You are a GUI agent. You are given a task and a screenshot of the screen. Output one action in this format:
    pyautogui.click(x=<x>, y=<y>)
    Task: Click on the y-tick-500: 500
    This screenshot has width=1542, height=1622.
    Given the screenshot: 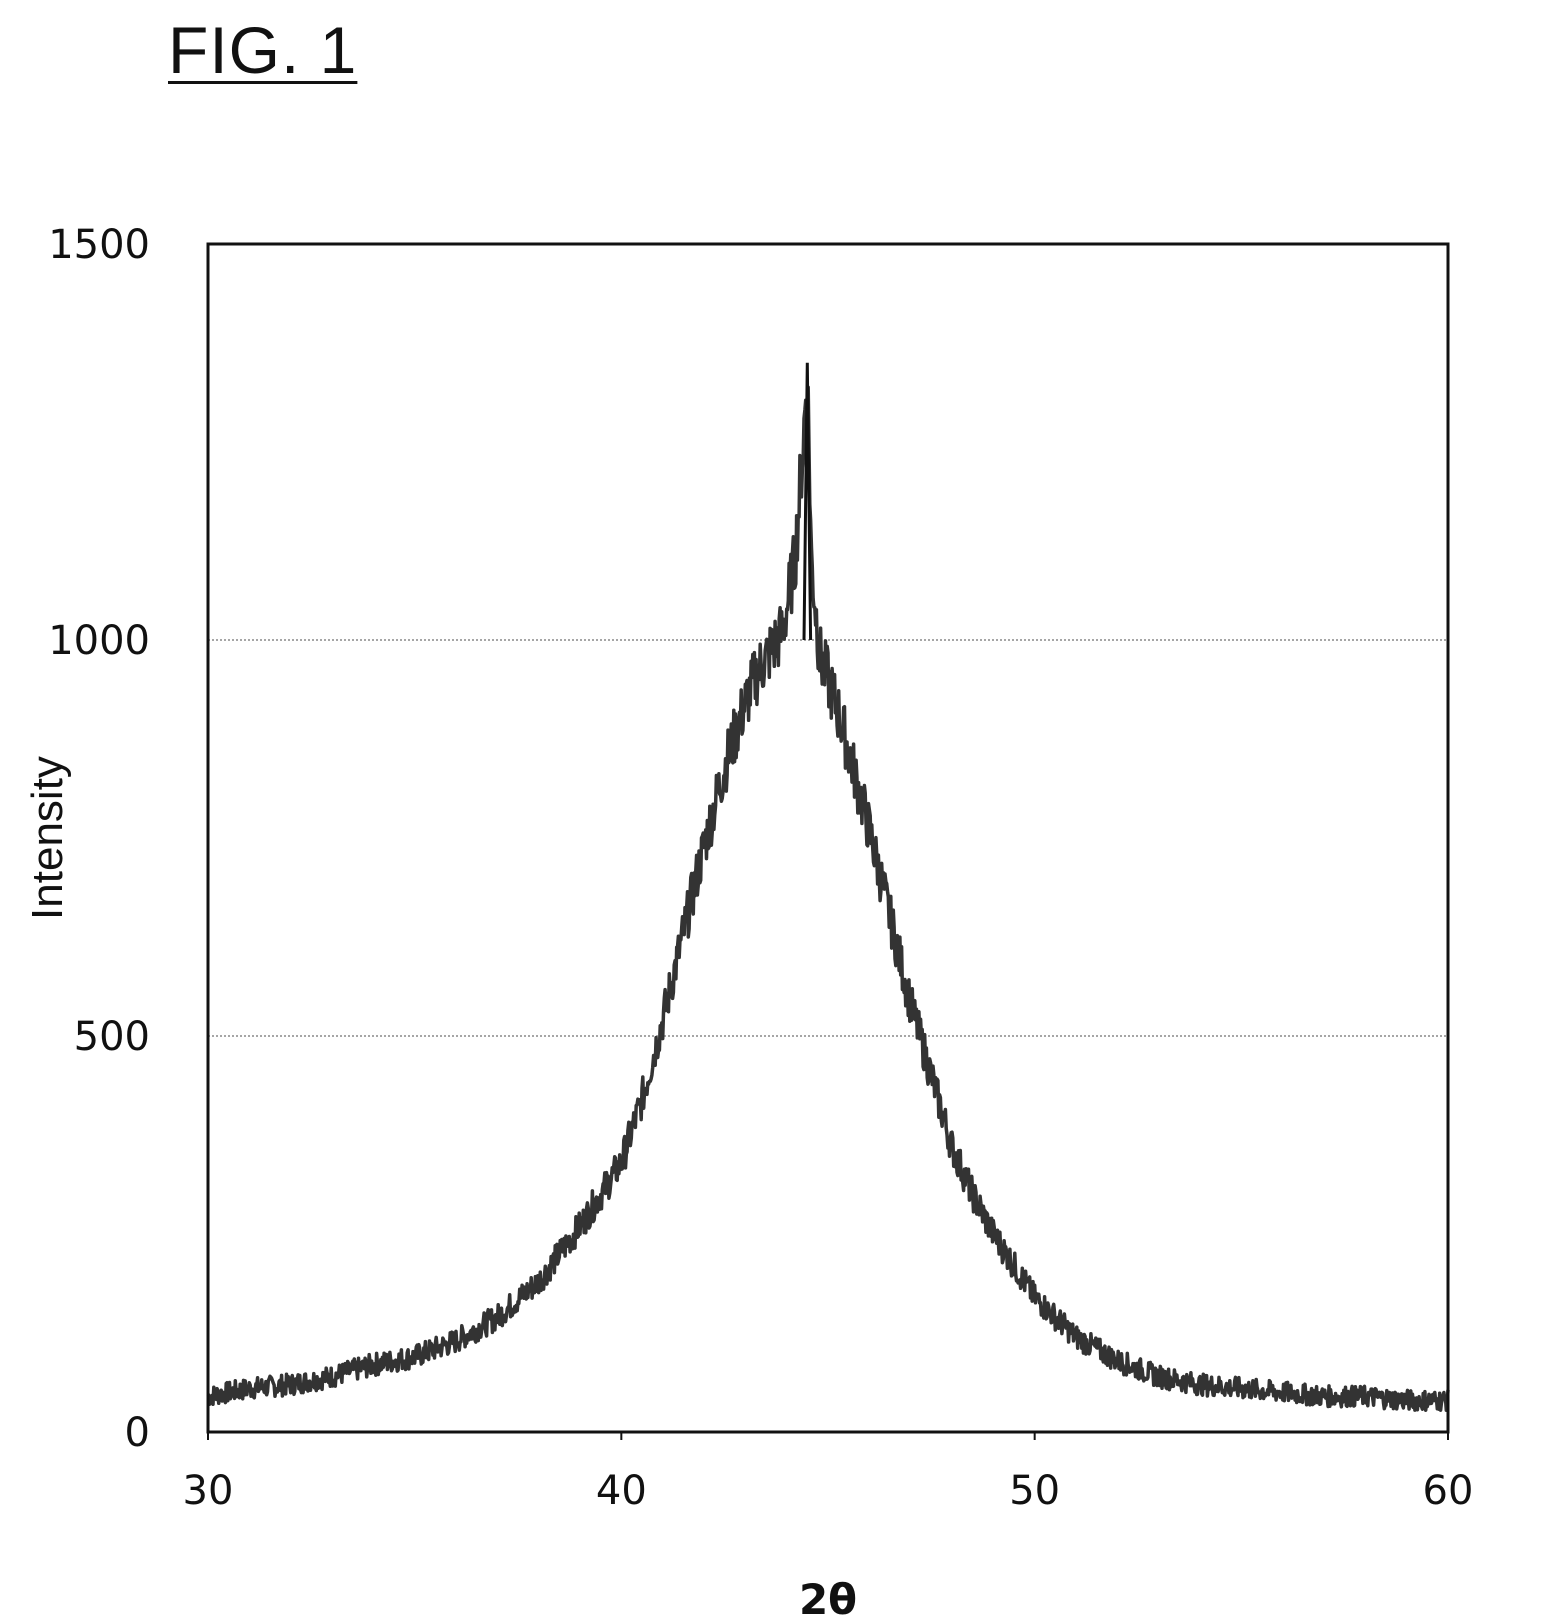 What is the action you would take?
    pyautogui.click(x=112, y=1037)
    